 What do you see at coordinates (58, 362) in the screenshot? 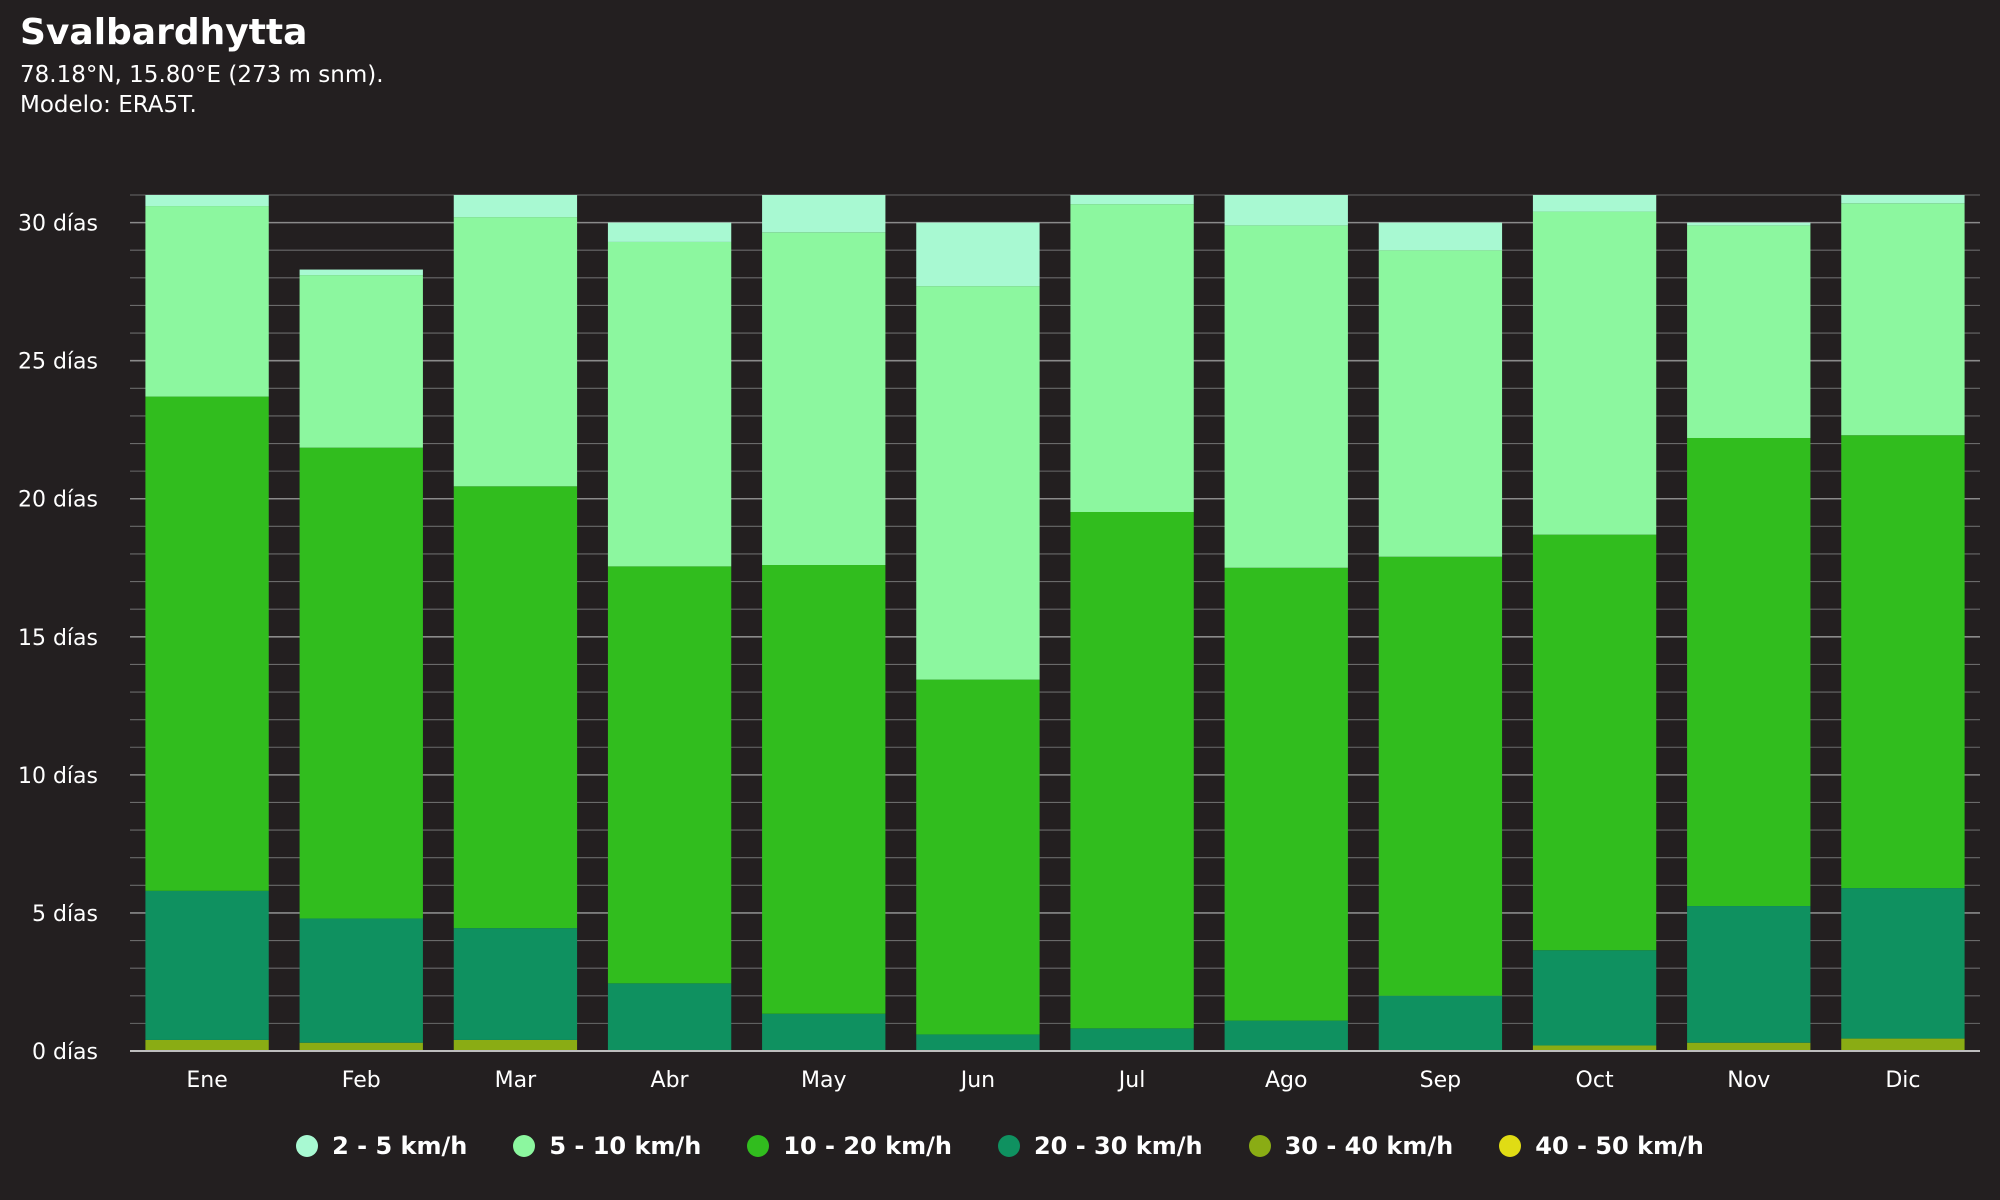
I see `y-tick-label: 25 días` at bounding box center [58, 362].